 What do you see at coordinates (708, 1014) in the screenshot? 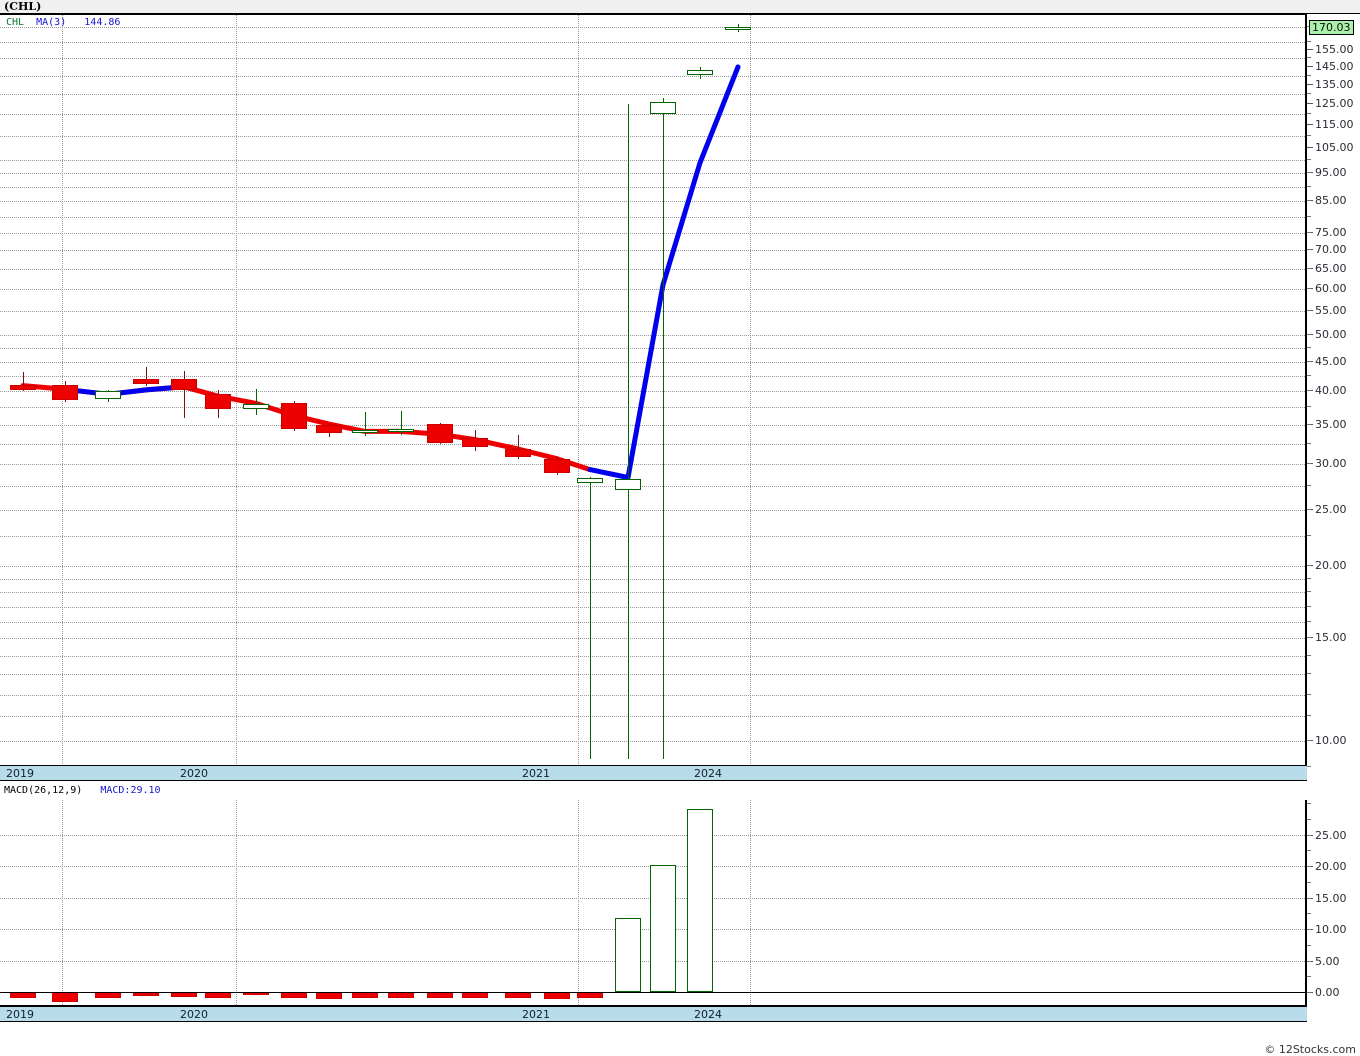
I see `macd-x-axis-label: 2024` at bounding box center [708, 1014].